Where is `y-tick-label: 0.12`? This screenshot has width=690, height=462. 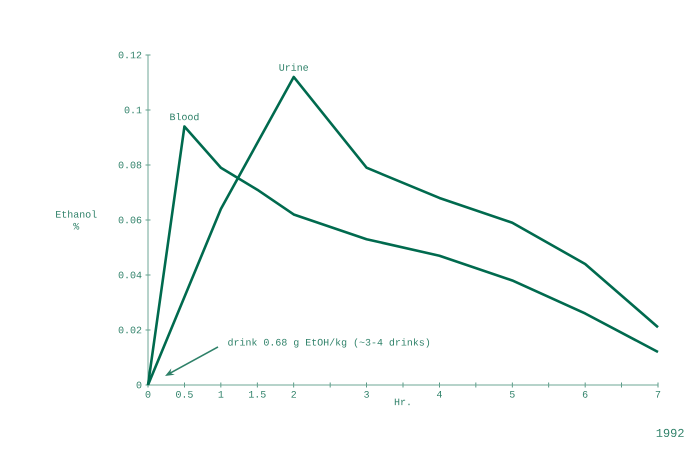 y-tick-label: 0.12 is located at coordinates (130, 55).